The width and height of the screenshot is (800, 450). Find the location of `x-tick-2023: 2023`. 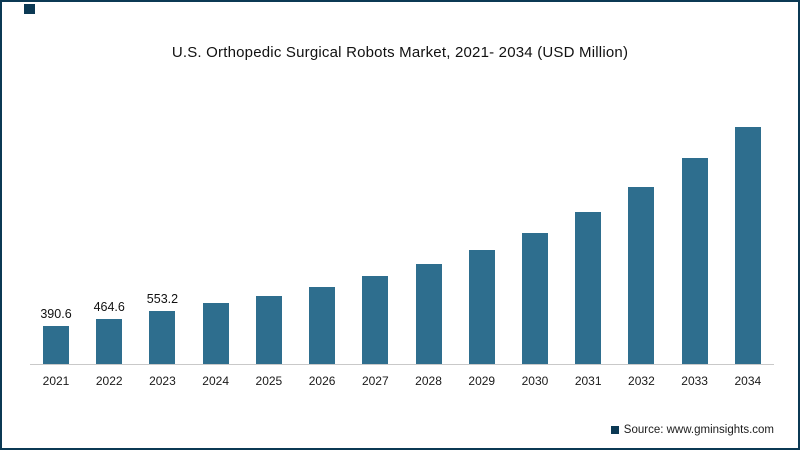

x-tick-2023: 2023 is located at coordinates (162, 381).